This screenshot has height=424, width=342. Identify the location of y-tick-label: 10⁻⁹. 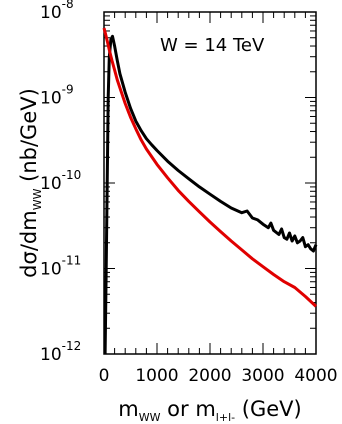
(57, 96).